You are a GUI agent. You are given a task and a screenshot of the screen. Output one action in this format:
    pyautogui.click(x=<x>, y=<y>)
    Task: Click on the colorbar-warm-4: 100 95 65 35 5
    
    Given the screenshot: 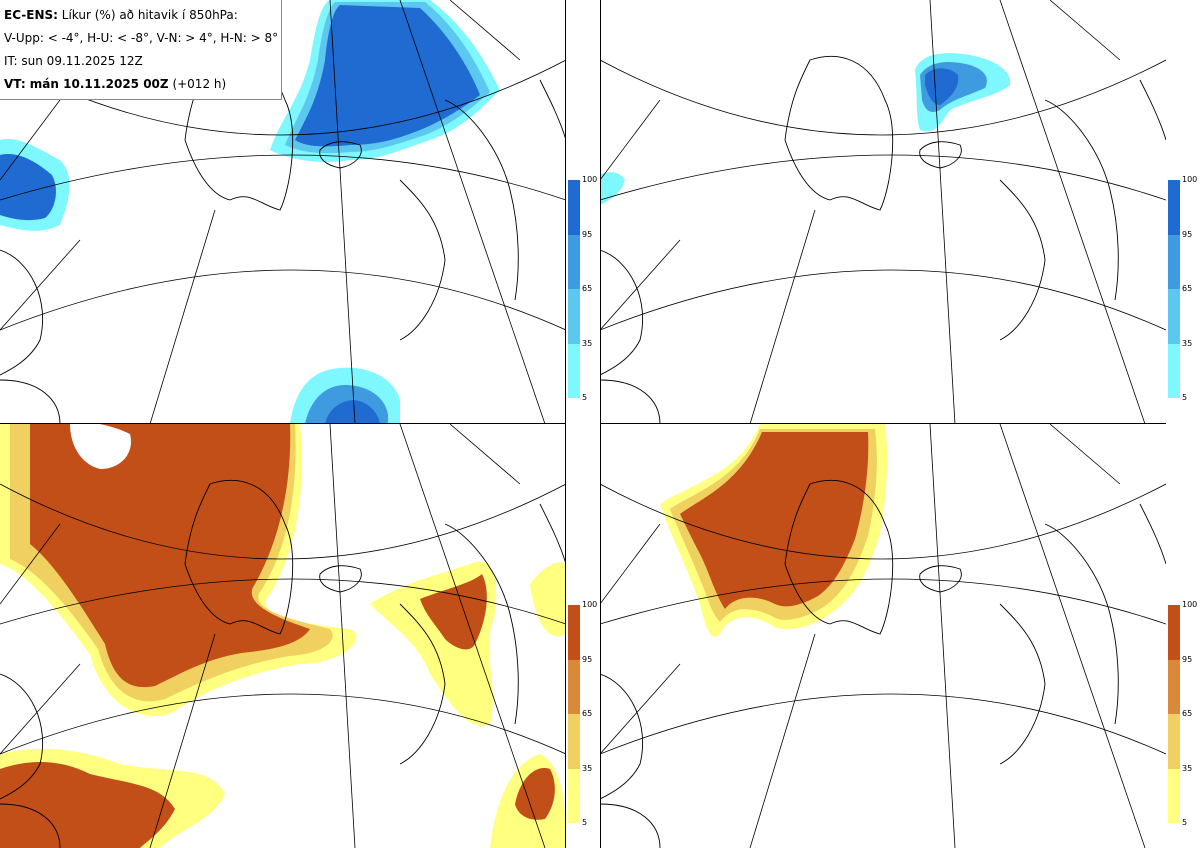 What is the action you would take?
    pyautogui.click(x=581, y=723)
    